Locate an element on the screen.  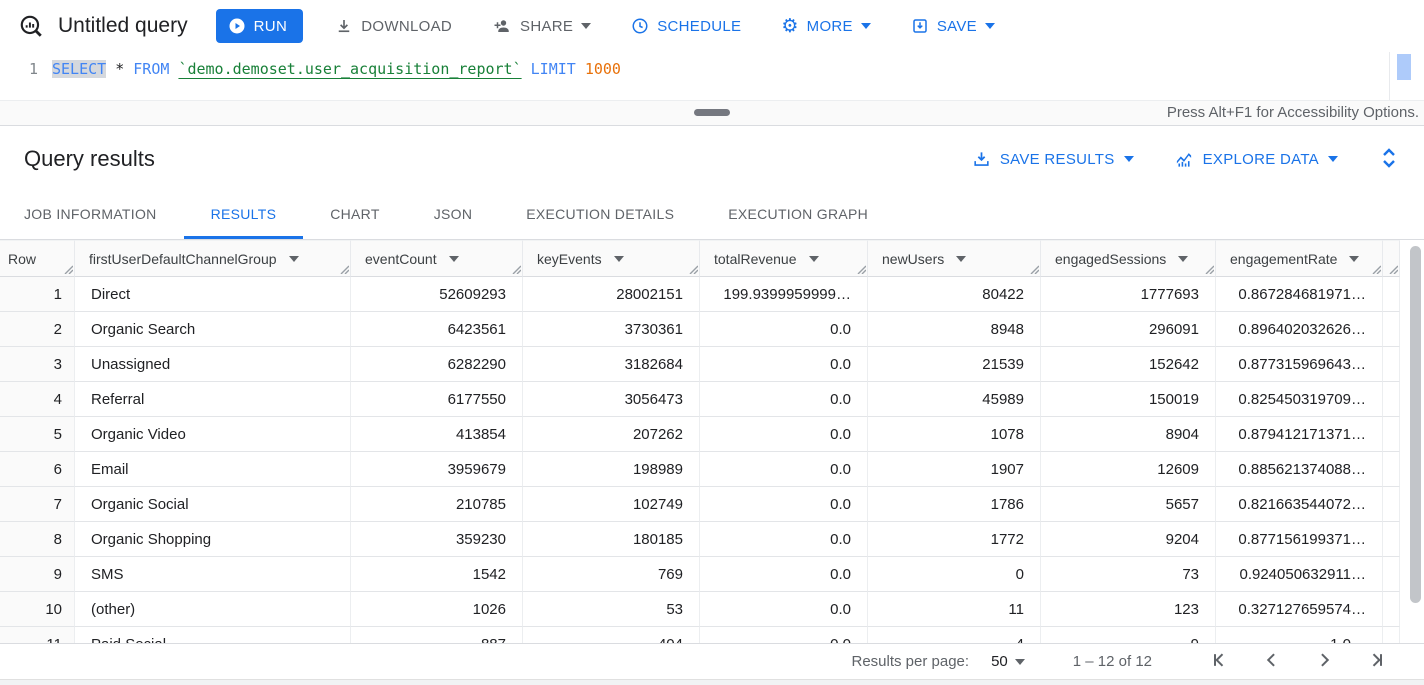
download-button: DOWNLOAD is located at coordinates (393, 26).